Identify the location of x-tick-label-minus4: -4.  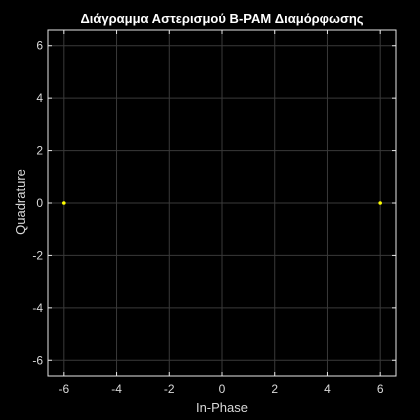
(116, 389).